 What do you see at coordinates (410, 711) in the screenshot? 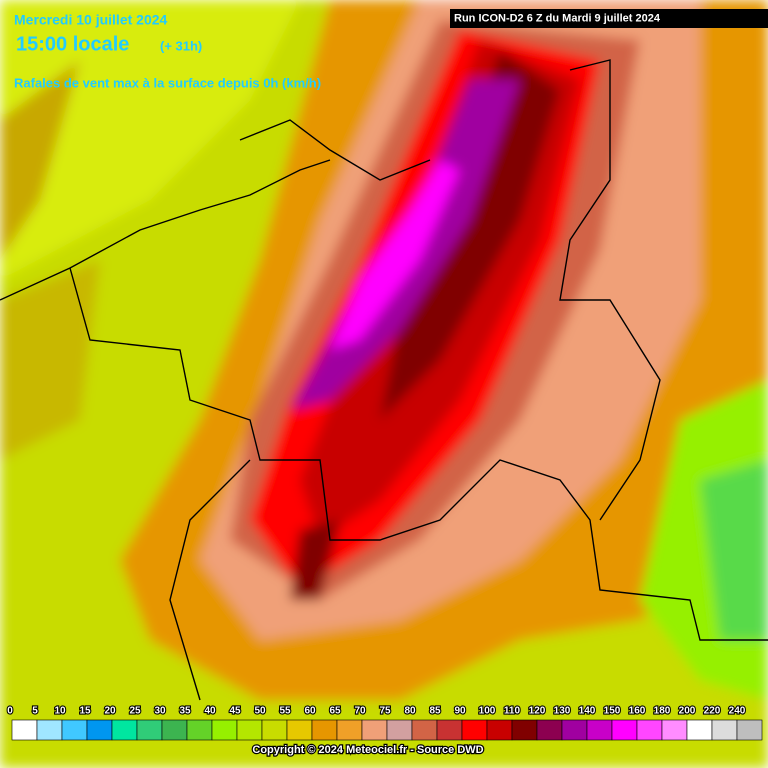
I see `legend-label: 80` at bounding box center [410, 711].